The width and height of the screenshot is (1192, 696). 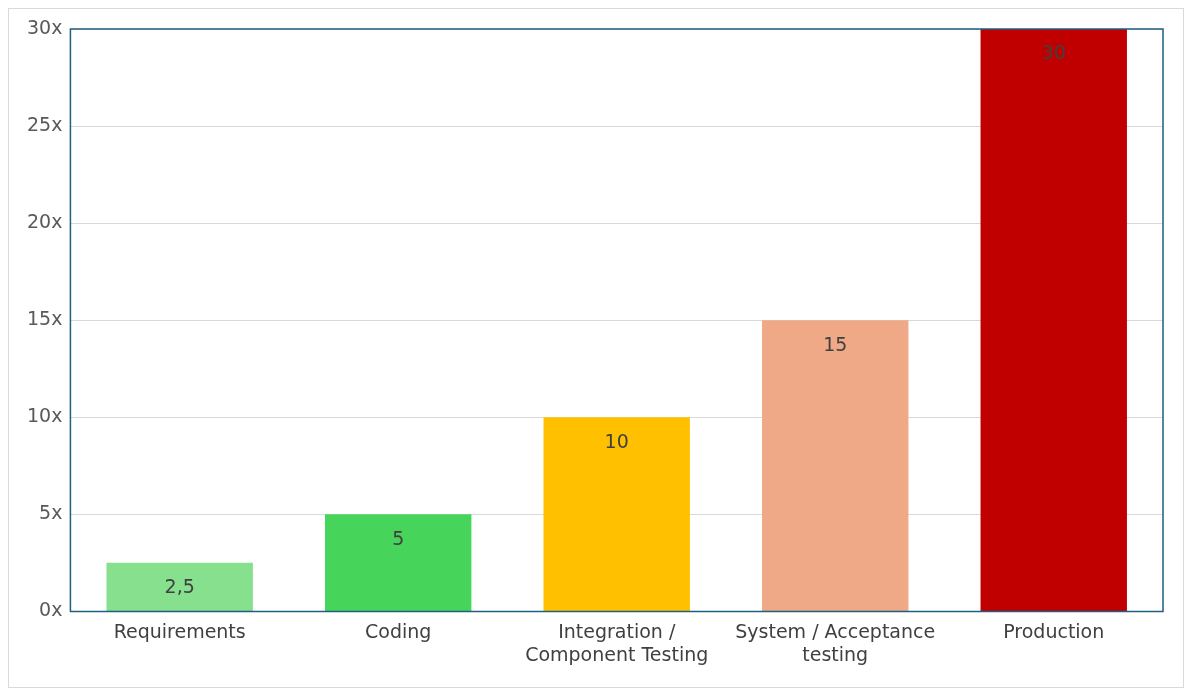 I want to click on y-tick-label: 10x, so click(x=45, y=415).